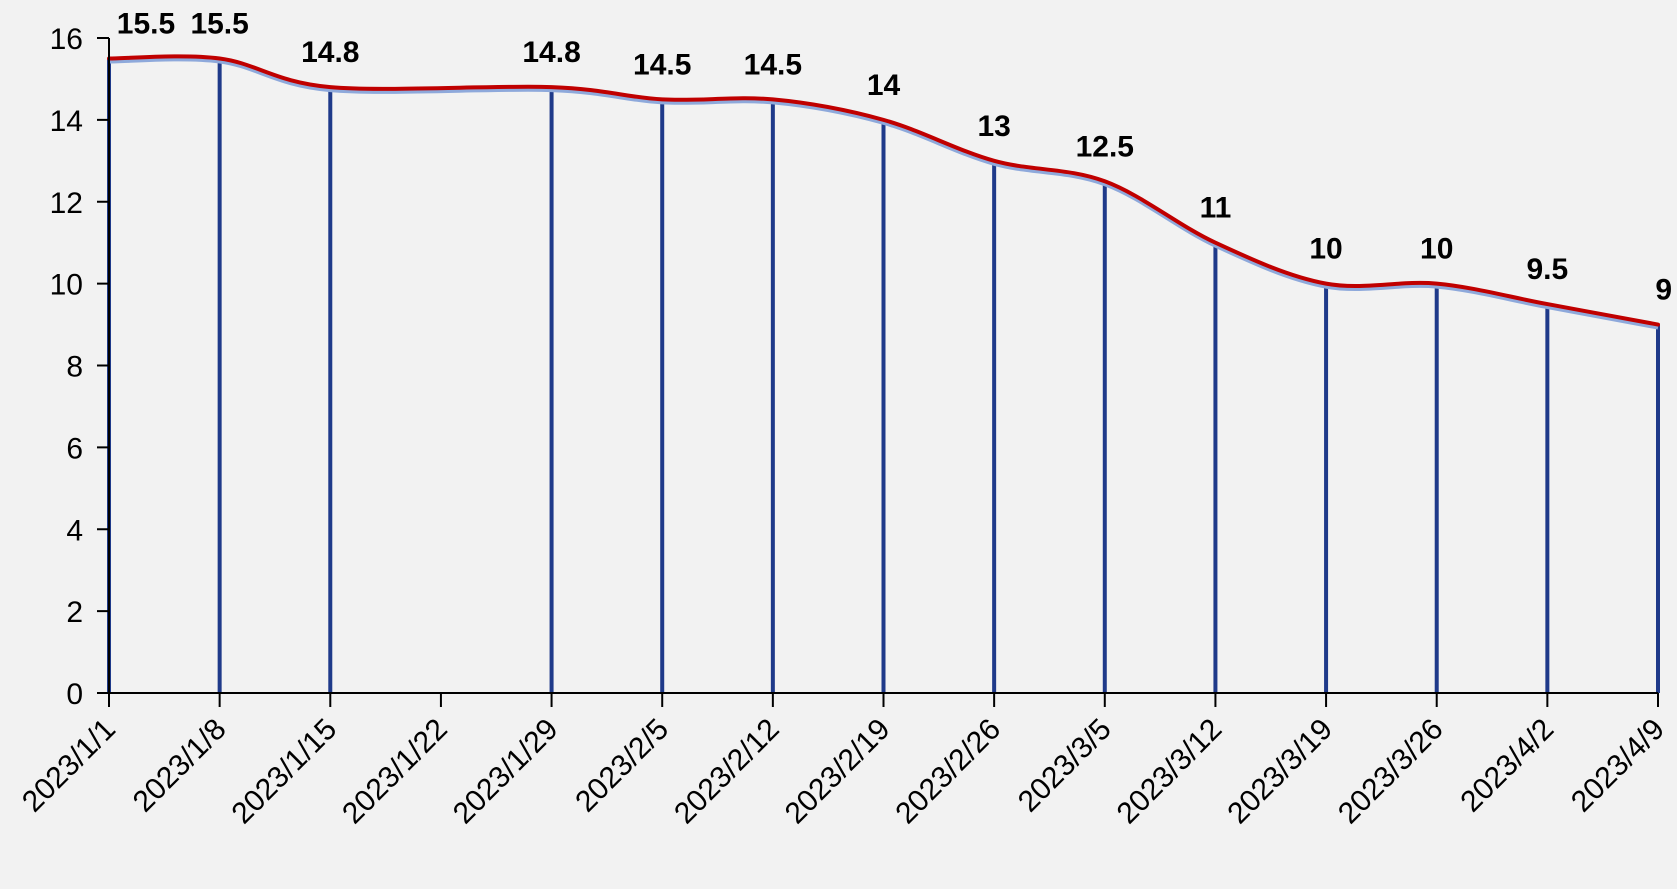 The height and width of the screenshot is (889, 1677). I want to click on x-tick-label: 2023/3/12, so click(1170, 772).